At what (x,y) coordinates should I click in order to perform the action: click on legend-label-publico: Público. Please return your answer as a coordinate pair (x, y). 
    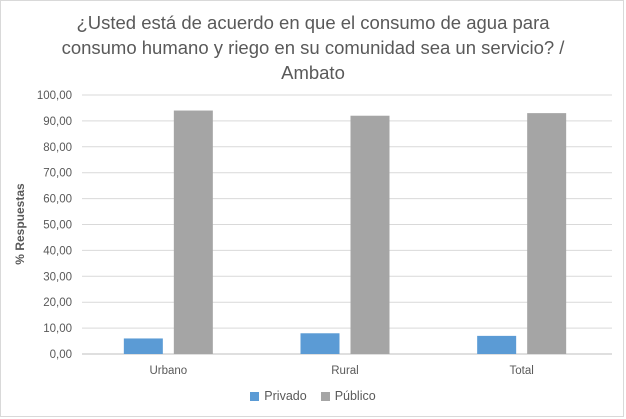
    Looking at the image, I should click on (355, 396).